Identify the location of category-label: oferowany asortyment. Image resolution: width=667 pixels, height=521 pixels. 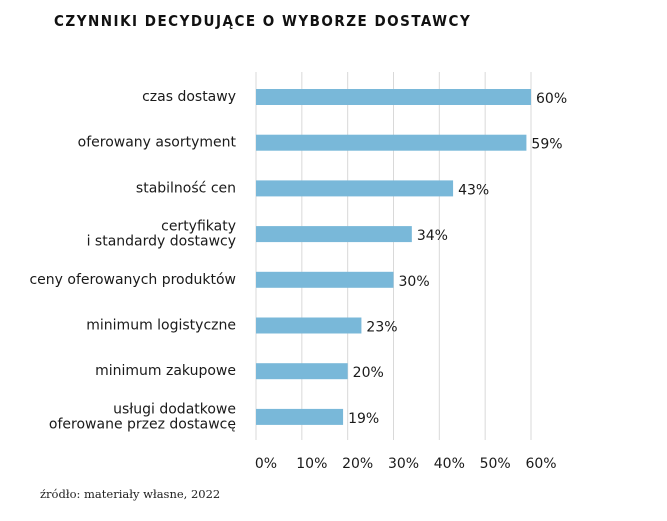
(157, 143).